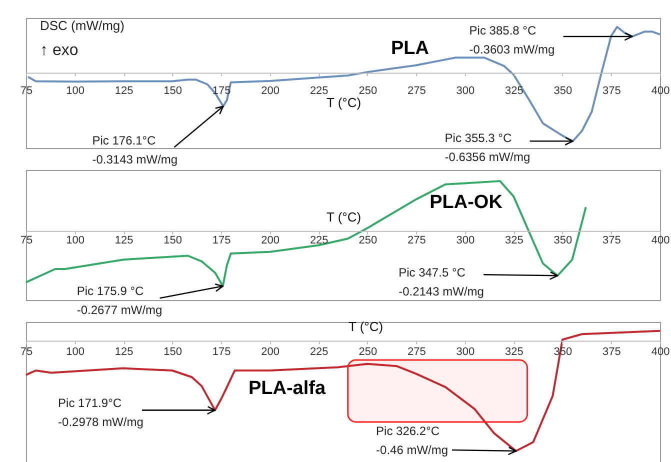 The width and height of the screenshot is (671, 462). Describe the element at coordinates (101, 413) in the screenshot. I see `annotation: Pic 171.9°C -0.2978 mW/mg` at that location.